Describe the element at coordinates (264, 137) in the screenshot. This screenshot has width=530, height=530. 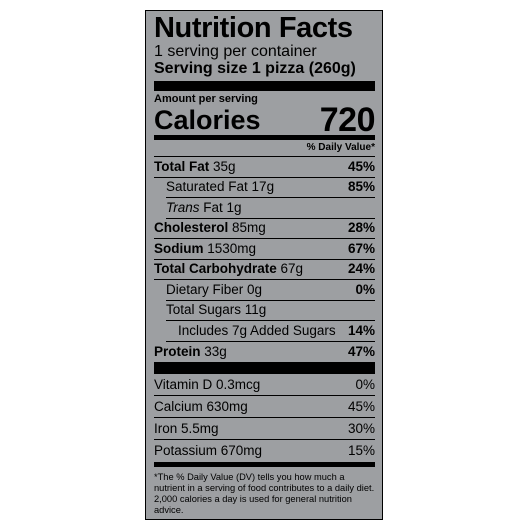
I see `medium-divider` at that location.